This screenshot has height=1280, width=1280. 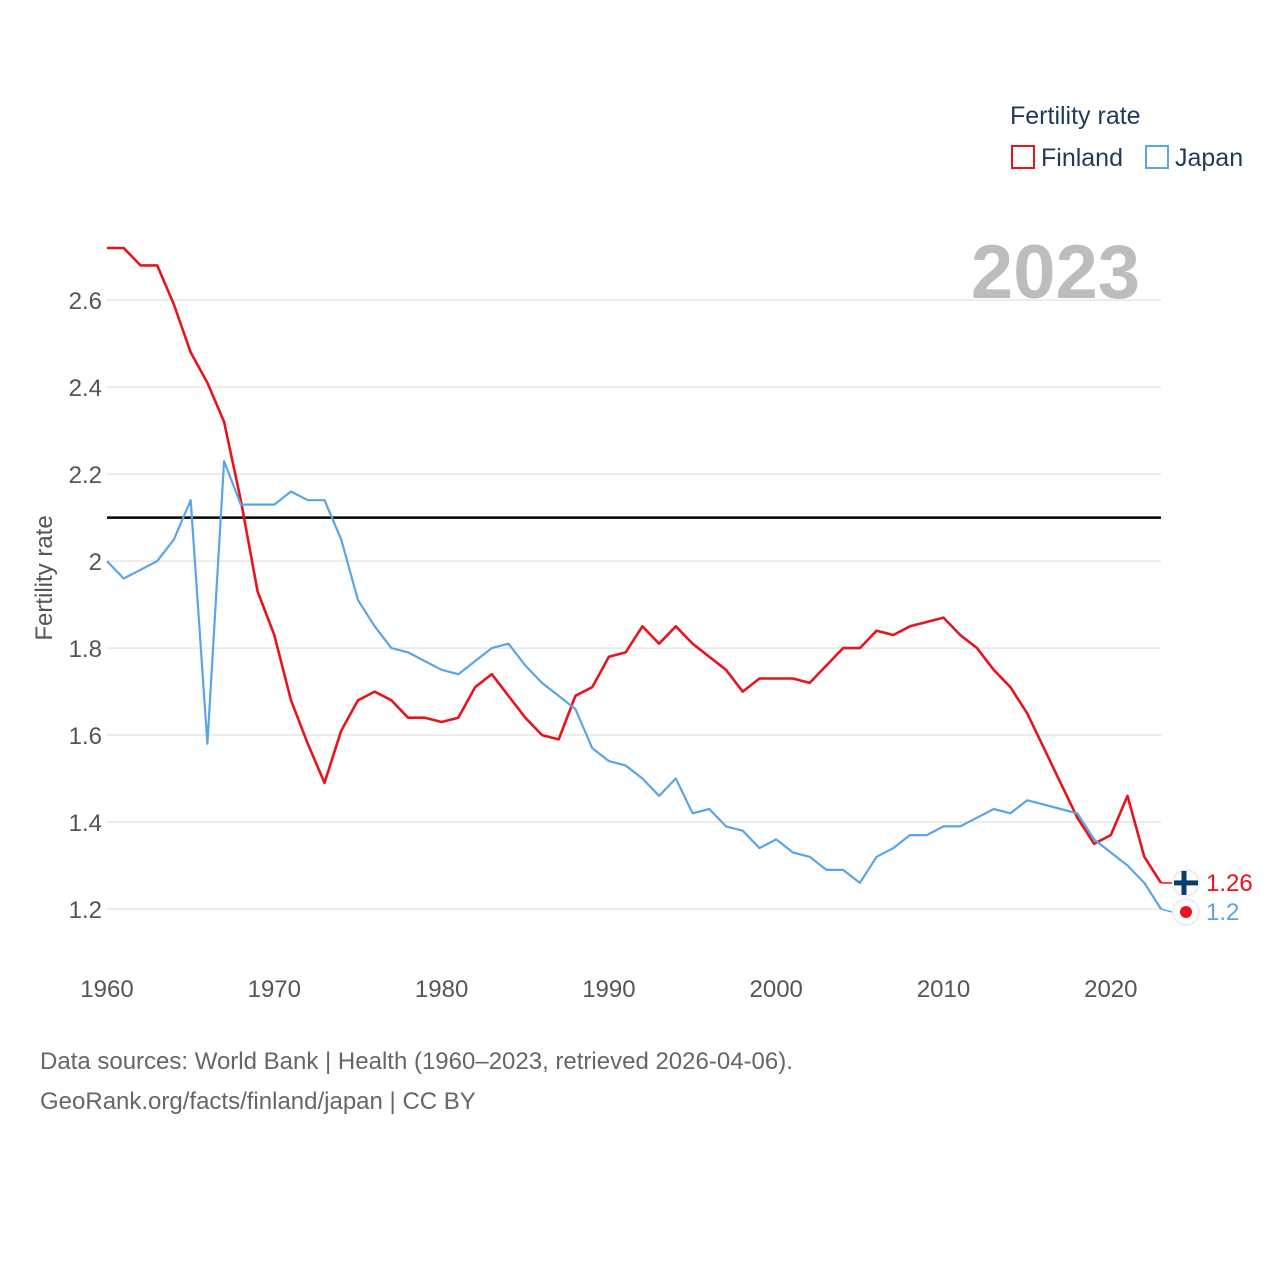 I want to click on legend-label-finland: Finland, so click(x=1082, y=158).